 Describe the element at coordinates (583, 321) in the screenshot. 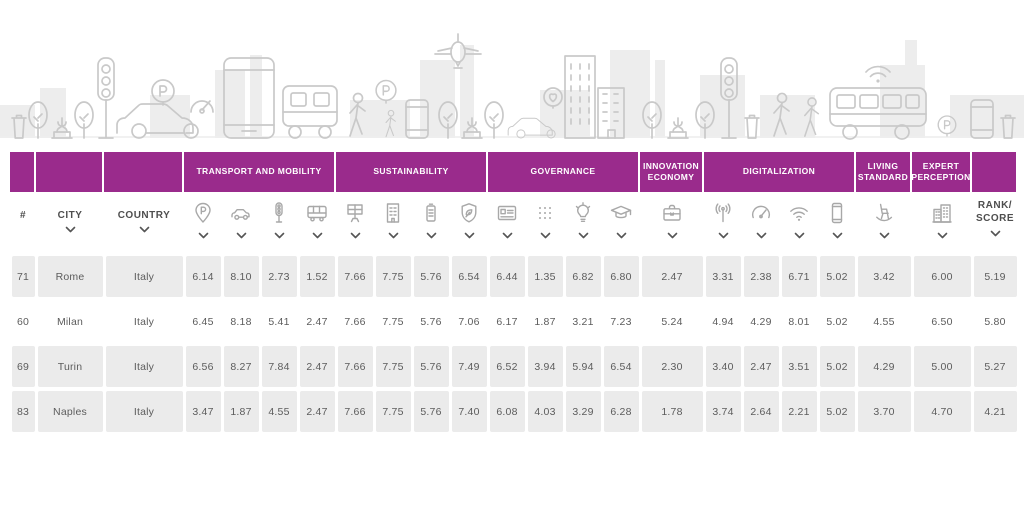

I see `score-cell: 3.21` at that location.